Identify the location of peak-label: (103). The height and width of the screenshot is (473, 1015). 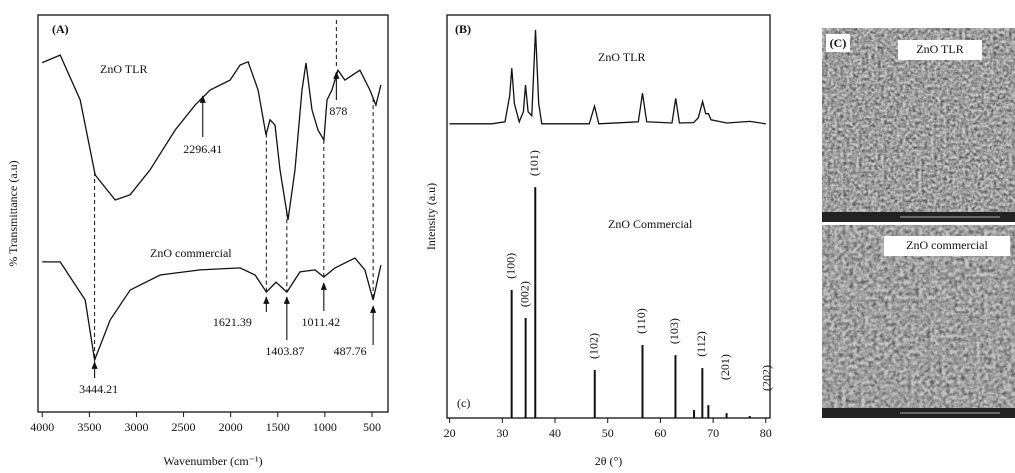
(674, 331).